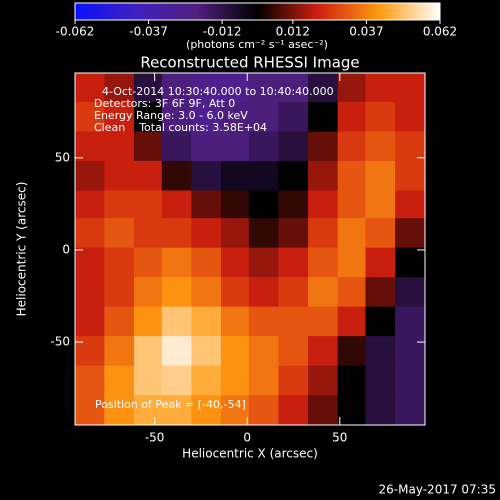  Describe the element at coordinates (148, 32) in the screenshot. I see `colorbar-tick-label: -0.037` at that location.